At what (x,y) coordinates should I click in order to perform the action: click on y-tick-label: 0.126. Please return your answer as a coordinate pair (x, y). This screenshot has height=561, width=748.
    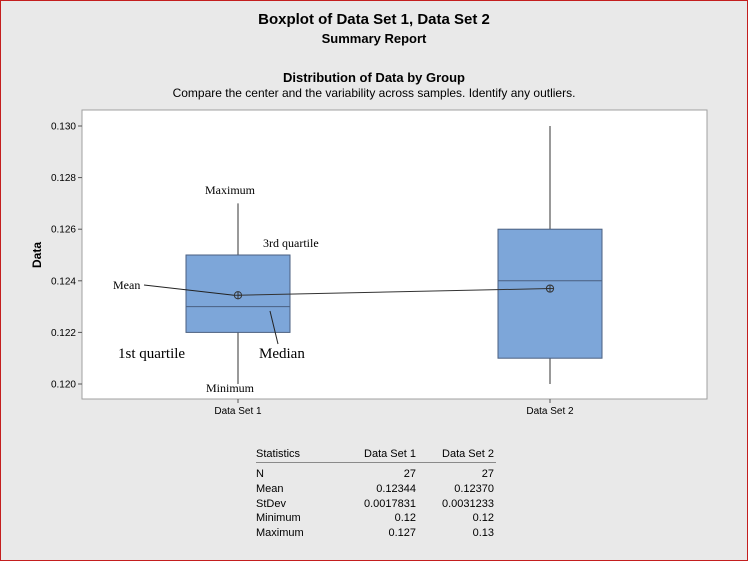
    Looking at the image, I should click on (63, 230).